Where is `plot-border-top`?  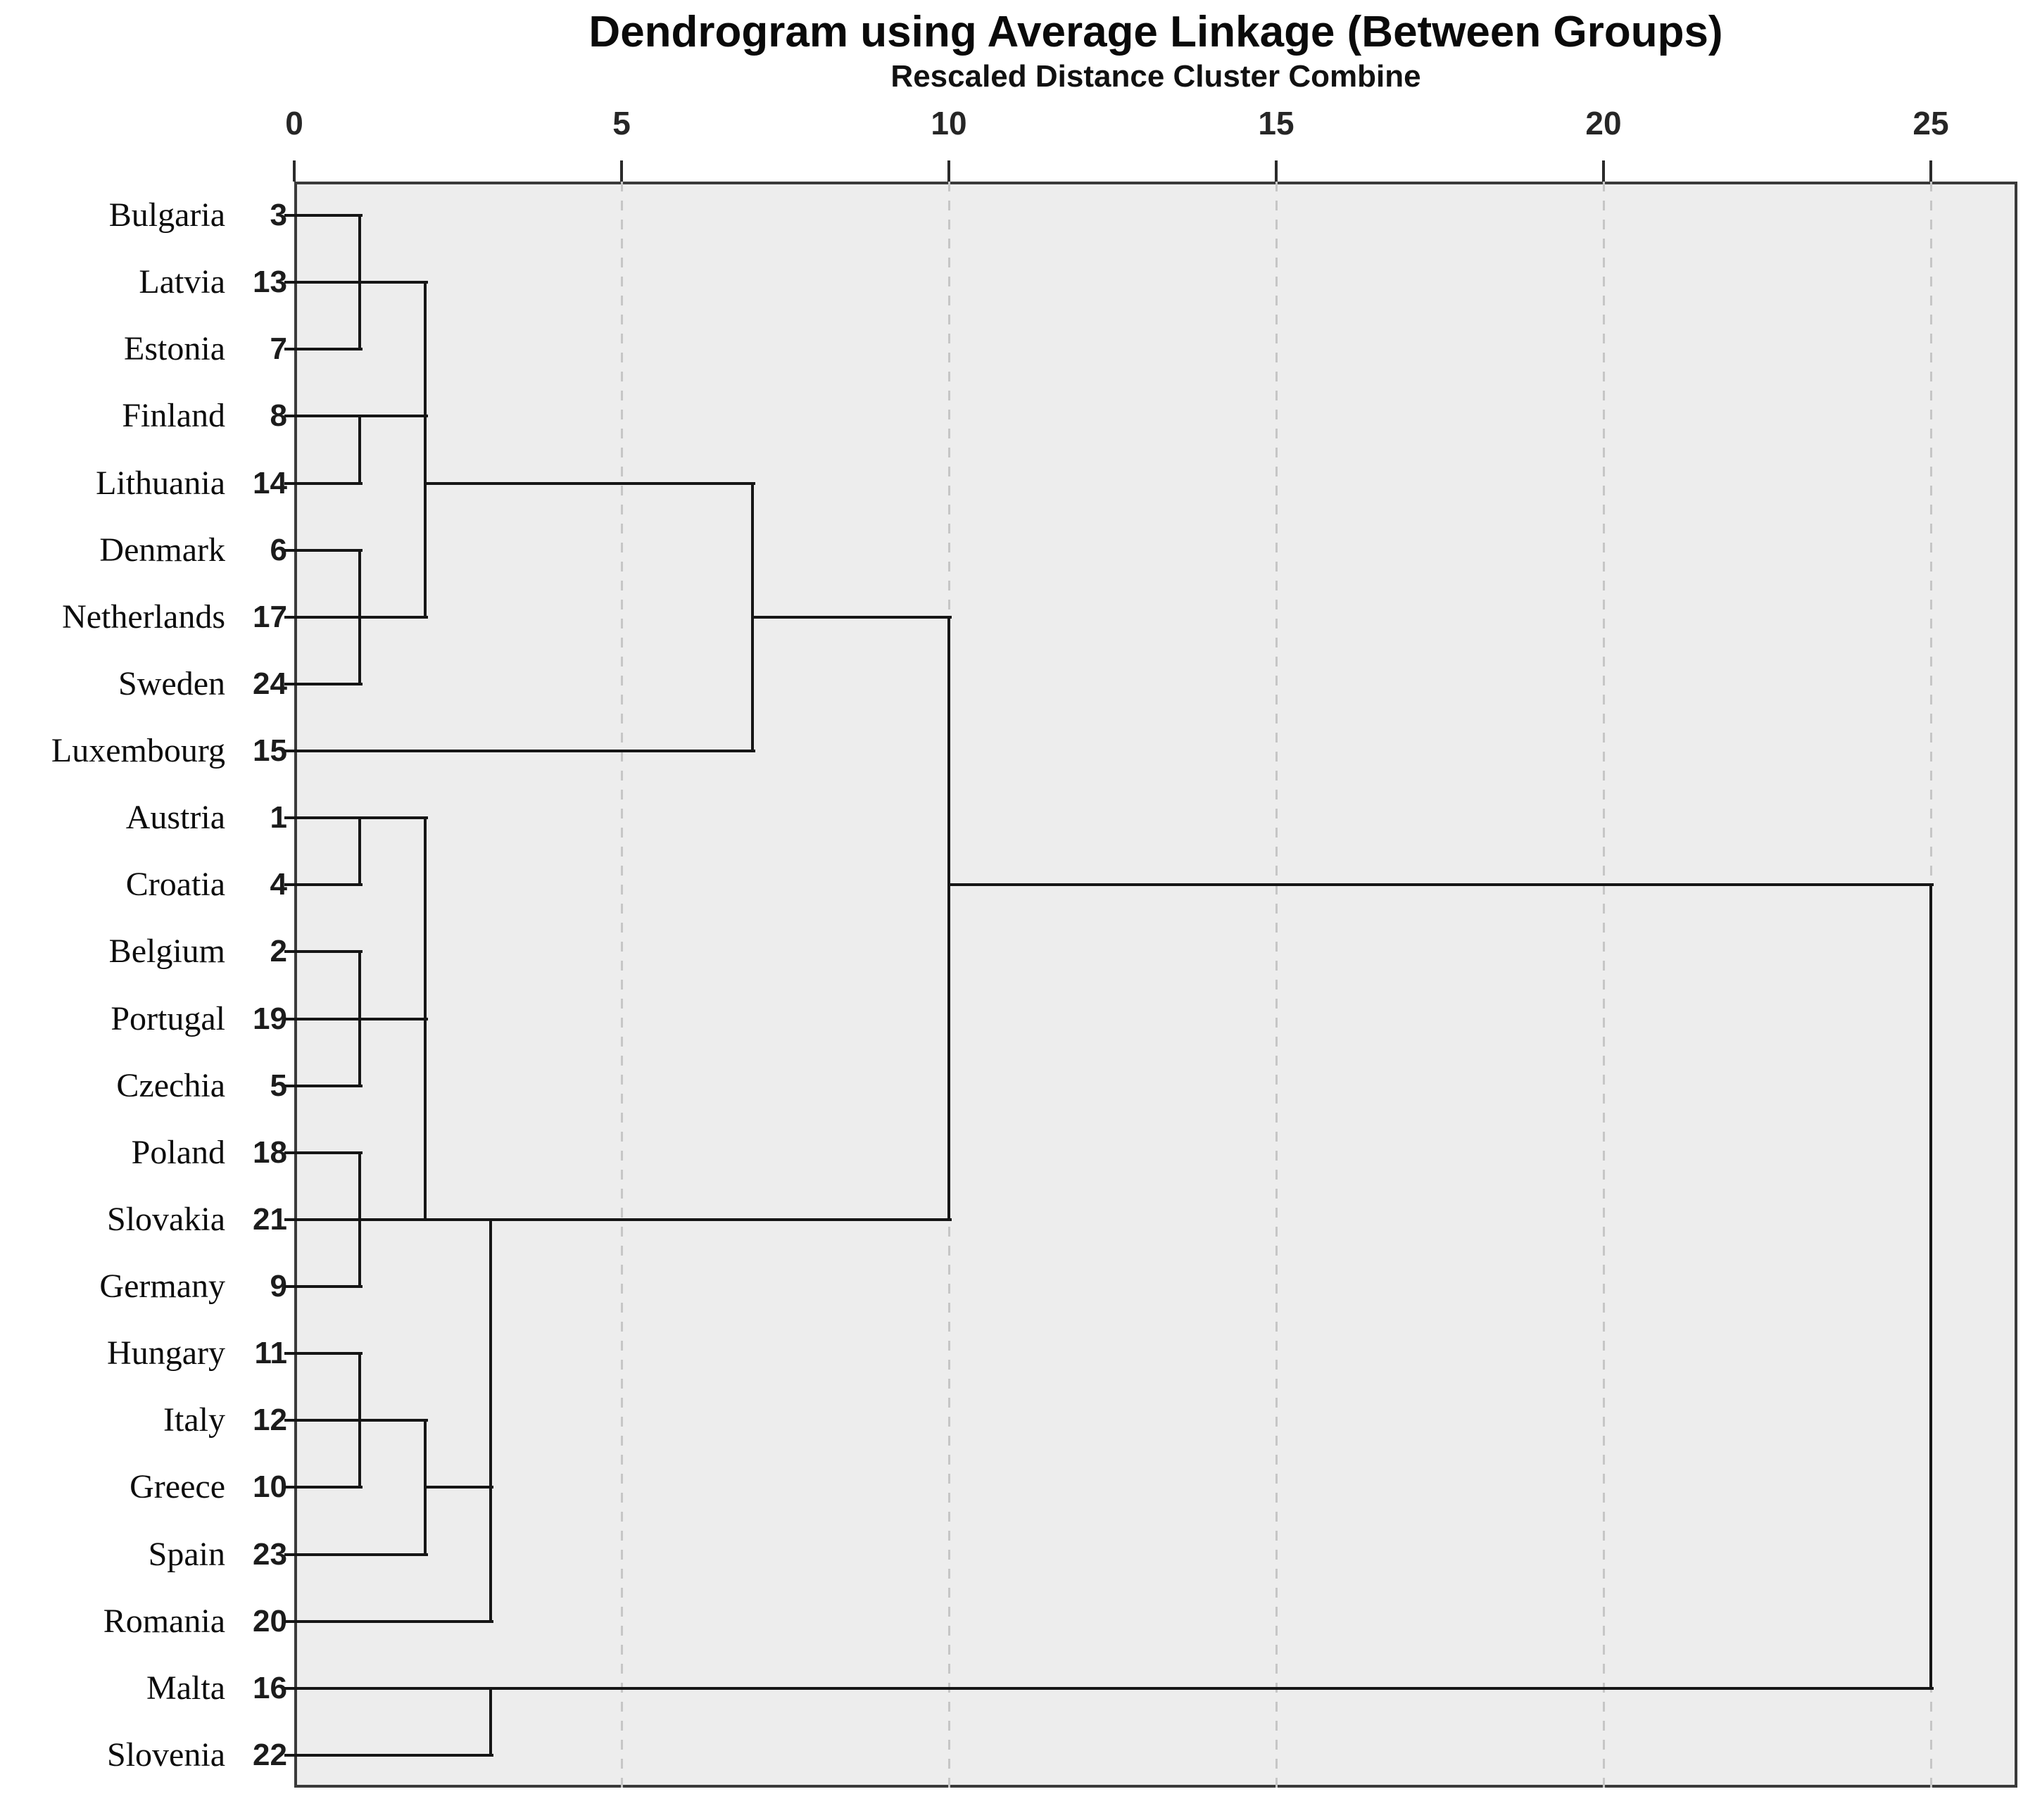 plot-border-top is located at coordinates (1156, 183).